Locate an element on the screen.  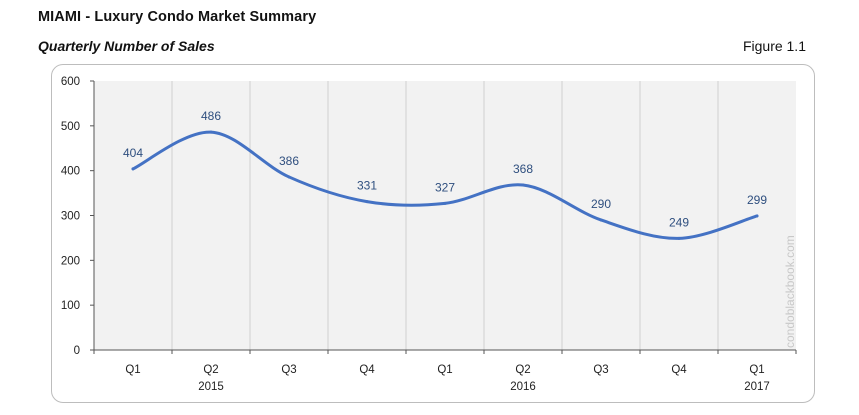
data-label: 249 is located at coordinates (679, 222).